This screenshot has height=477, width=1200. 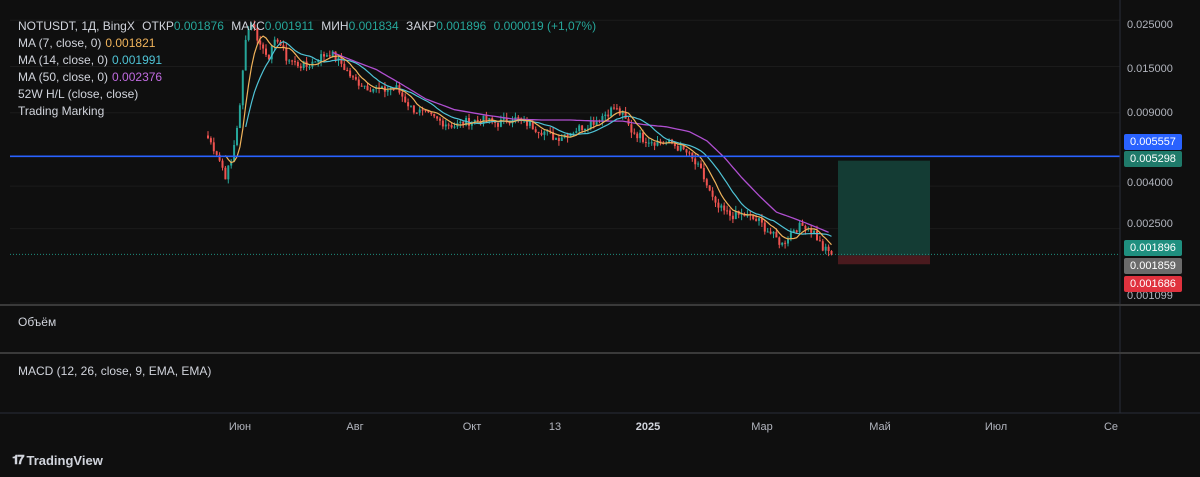 I want to click on x-tick: Авг, so click(x=355, y=427).